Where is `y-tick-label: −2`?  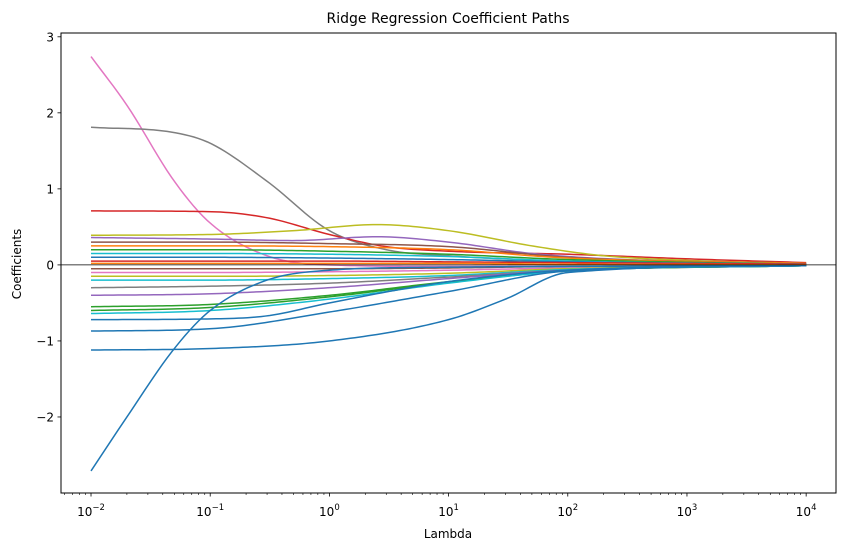 y-tick-label: −2 is located at coordinates (45, 417).